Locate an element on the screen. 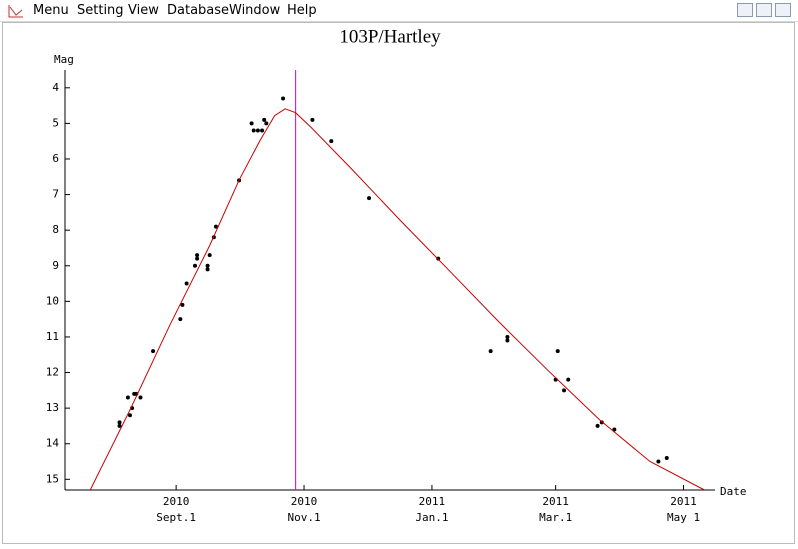  y-tick-label: 6 is located at coordinates (55, 158).